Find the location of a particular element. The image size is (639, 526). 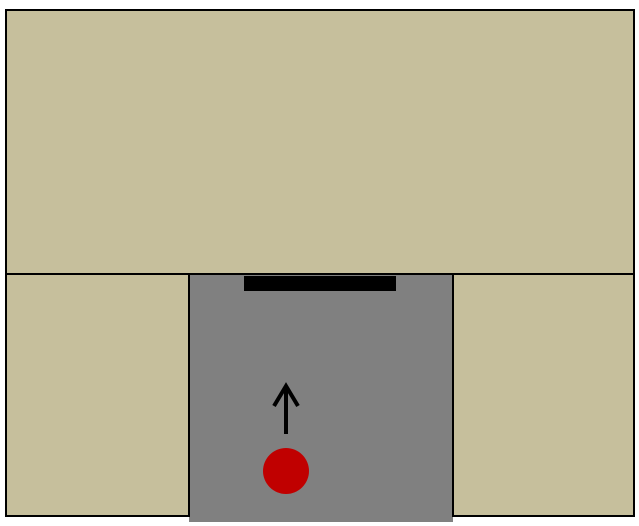

right-wall-block is located at coordinates (543, 395).